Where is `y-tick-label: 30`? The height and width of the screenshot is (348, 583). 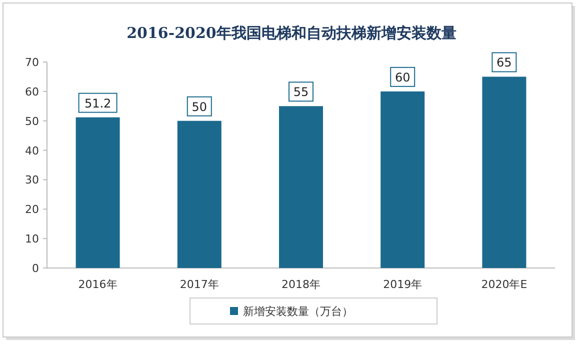 y-tick-label: 30 is located at coordinates (32, 180).